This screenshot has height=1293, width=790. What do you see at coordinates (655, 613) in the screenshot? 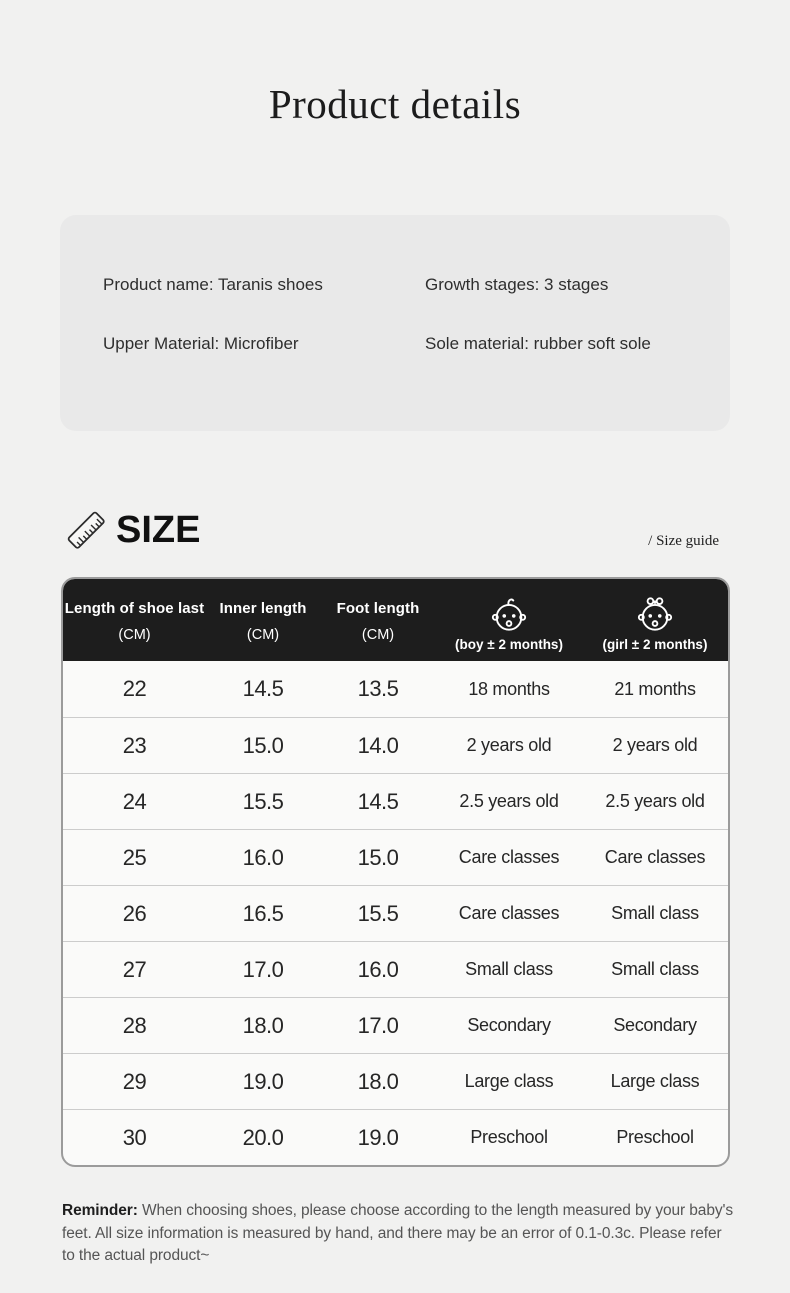
I see `baby-girl-icon` at bounding box center [655, 613].